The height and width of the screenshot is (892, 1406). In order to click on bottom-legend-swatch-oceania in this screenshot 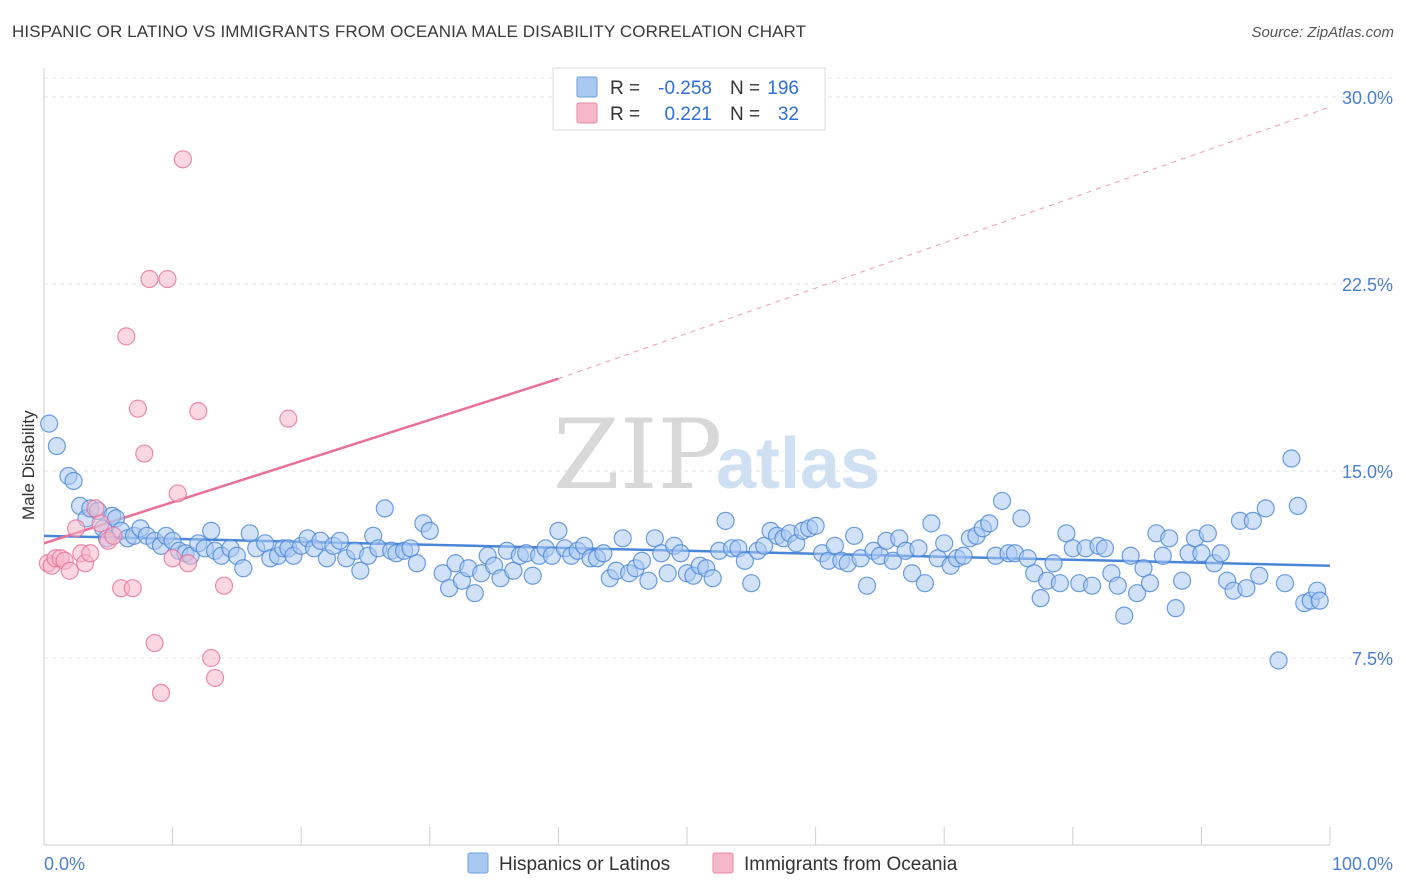, I will do `click(723, 863)`.